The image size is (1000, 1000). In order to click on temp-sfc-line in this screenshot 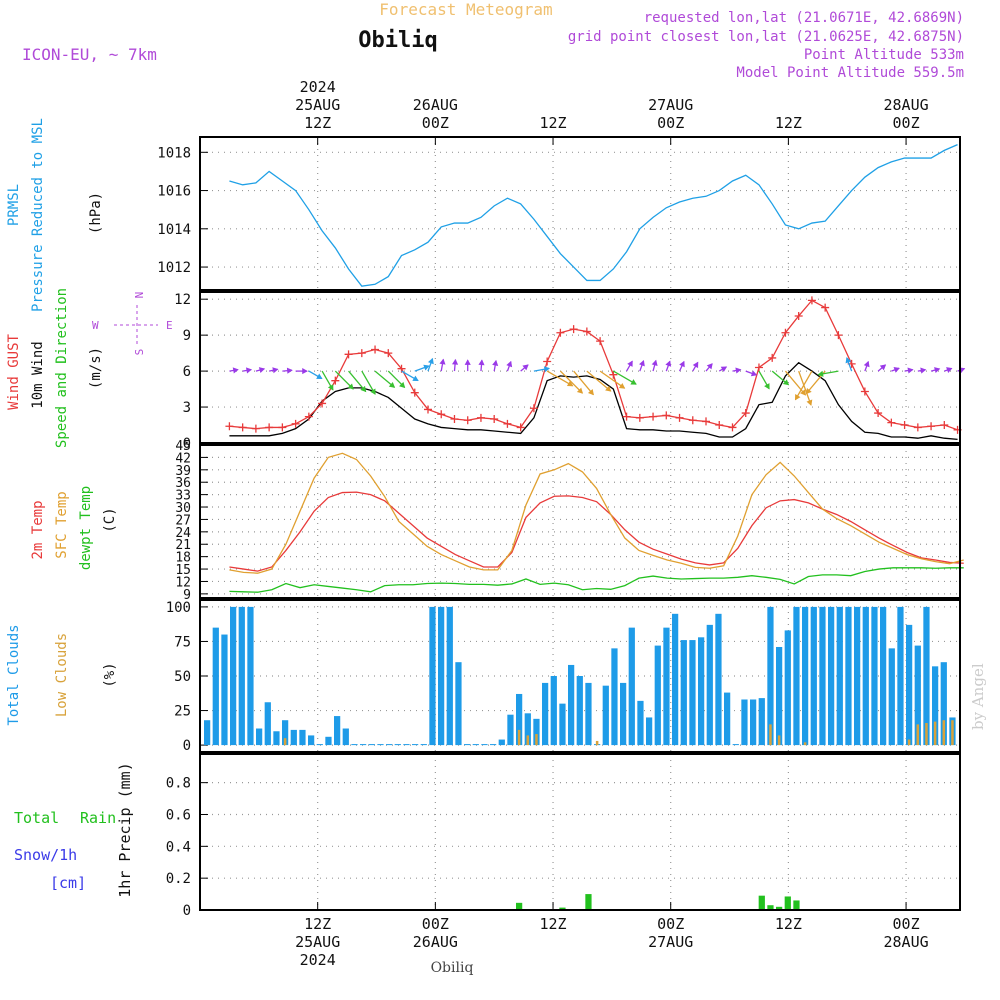, I will do `click(596, 513)`.